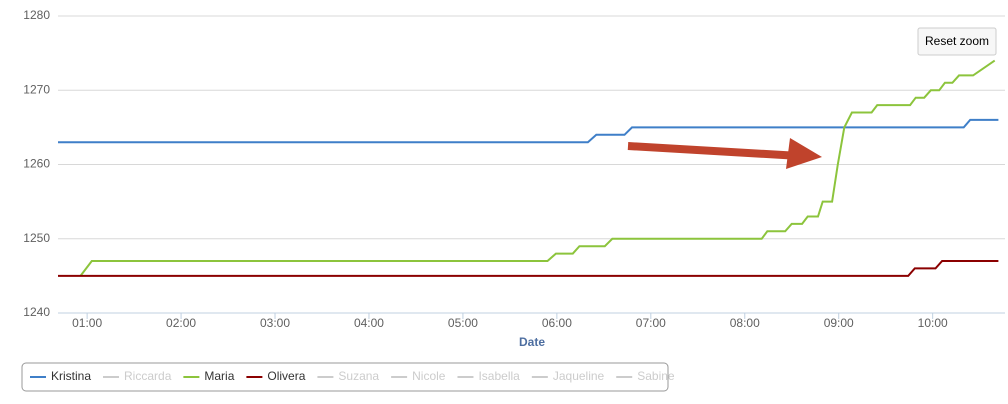  Describe the element at coordinates (219, 376) in the screenshot. I see `legend-label: Maria` at that location.